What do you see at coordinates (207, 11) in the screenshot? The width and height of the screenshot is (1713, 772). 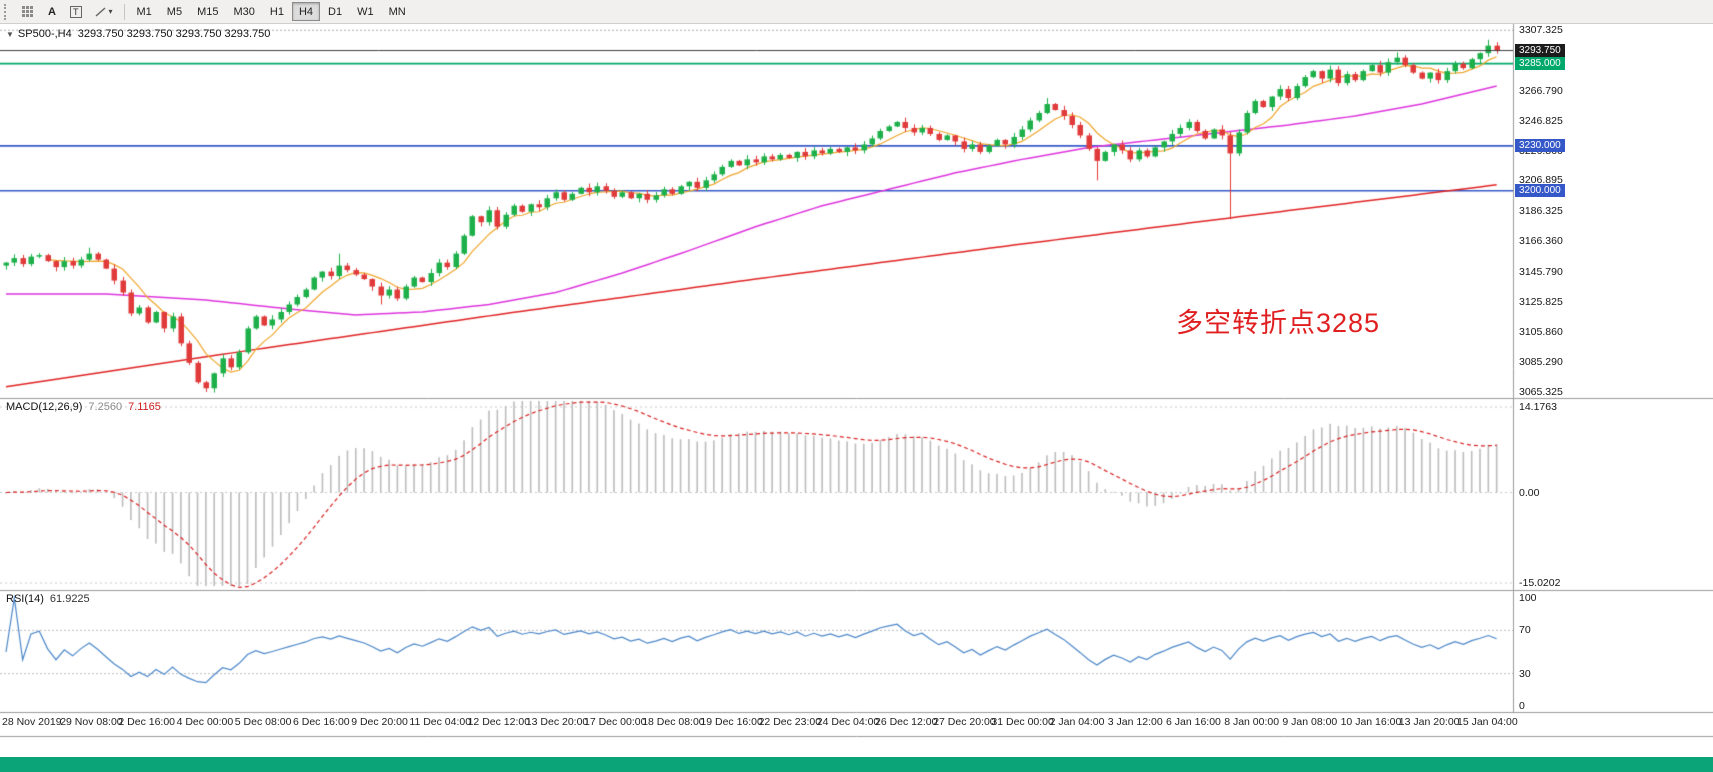 I see `timeframe-button-m15: M15` at bounding box center [207, 11].